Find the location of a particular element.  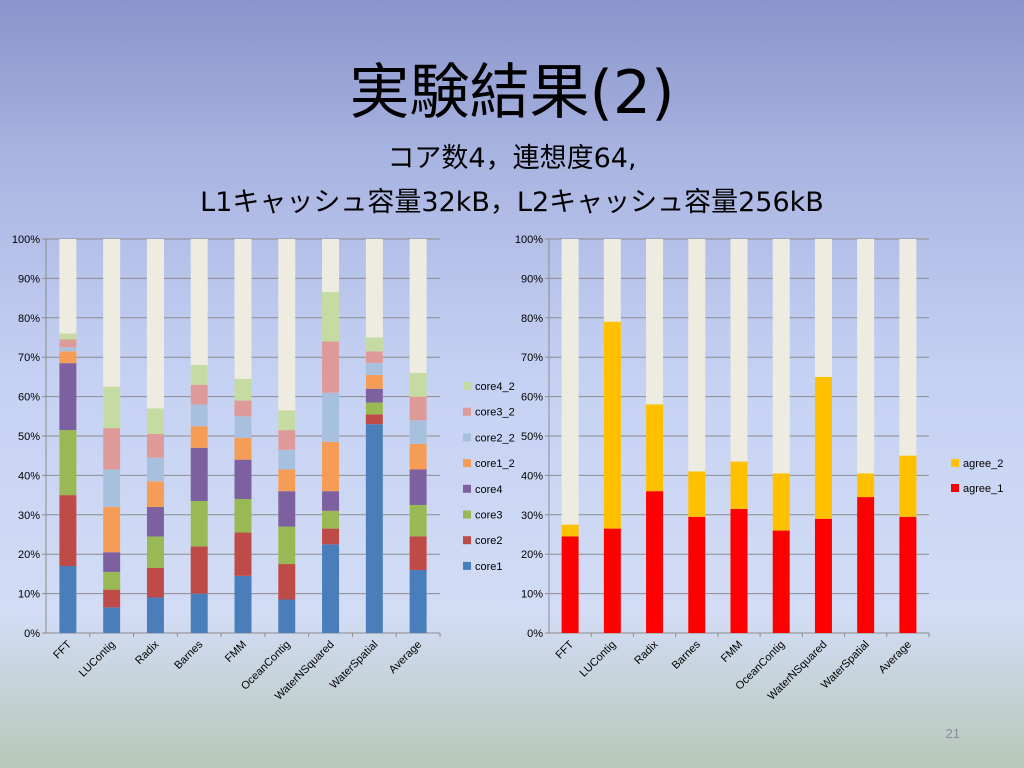

y-tick-label: 80% is located at coordinates (29, 319).